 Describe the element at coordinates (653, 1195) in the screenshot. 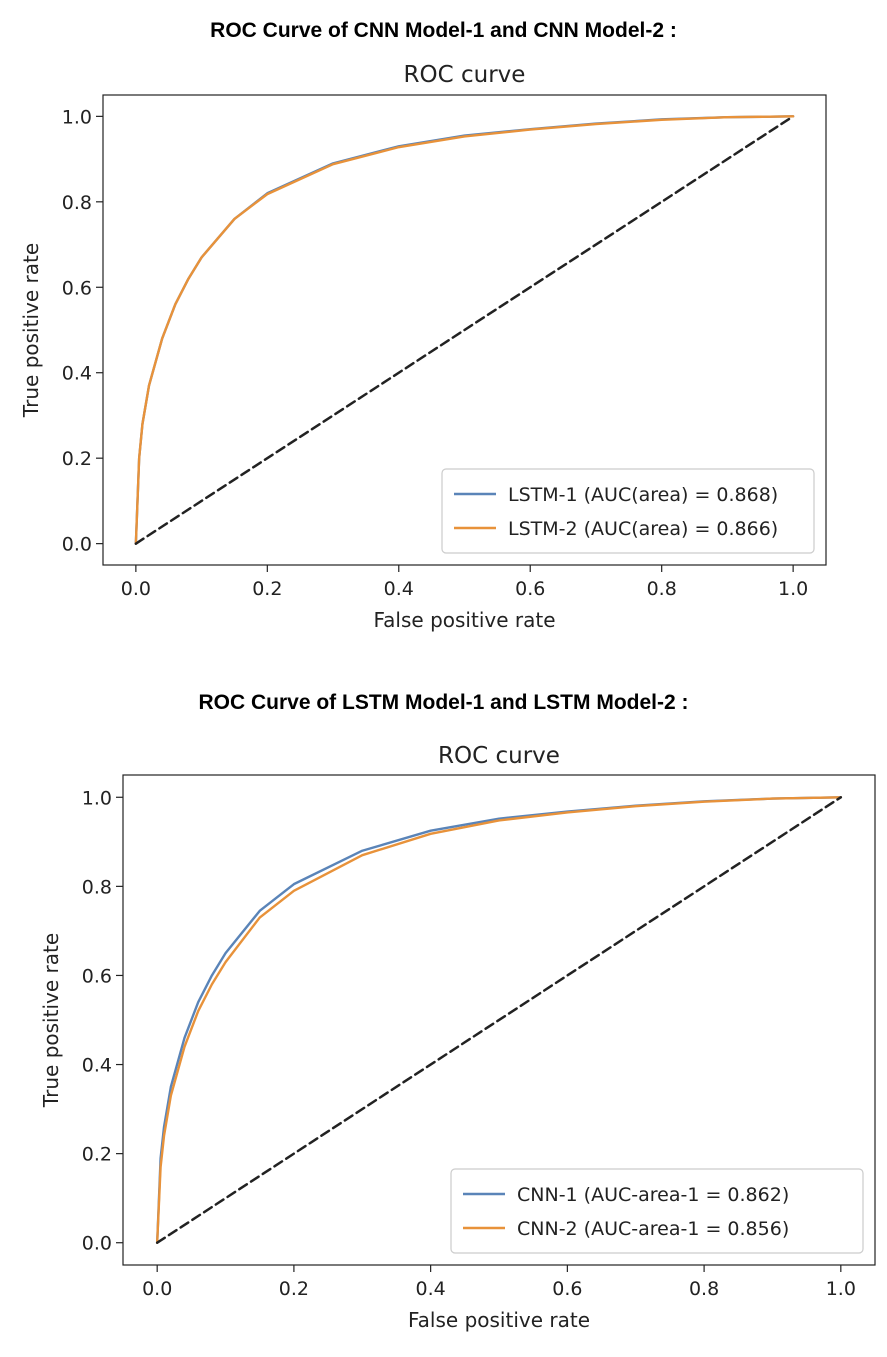

I see `legend-label-1: CNN-1 (AUC-area-1 = 0.862)` at that location.